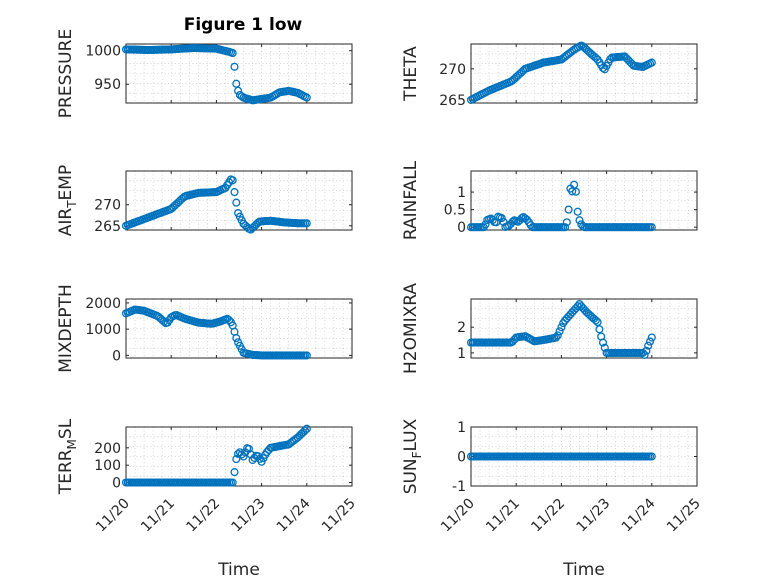  Describe the element at coordinates (66, 328) in the screenshot. I see `y-axis-label: MIXDEPTH` at that location.